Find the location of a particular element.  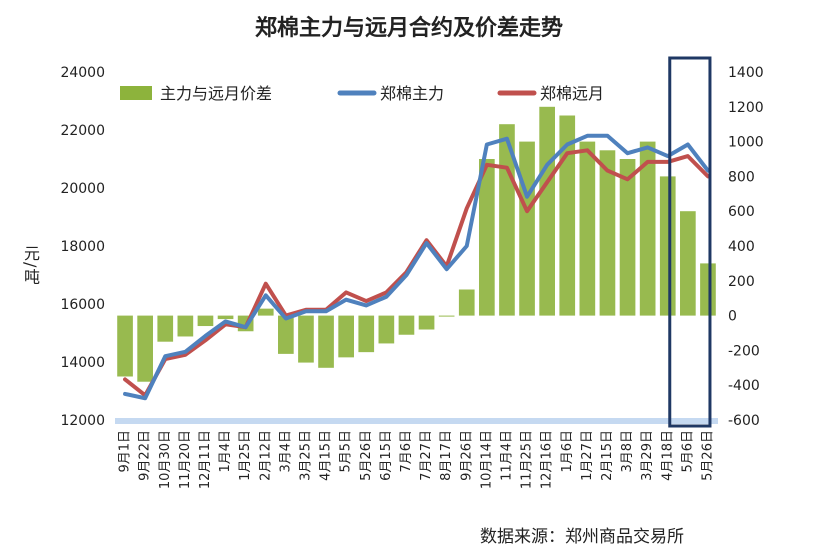

x-tick-label: 5月5日 is located at coordinates (346, 451).